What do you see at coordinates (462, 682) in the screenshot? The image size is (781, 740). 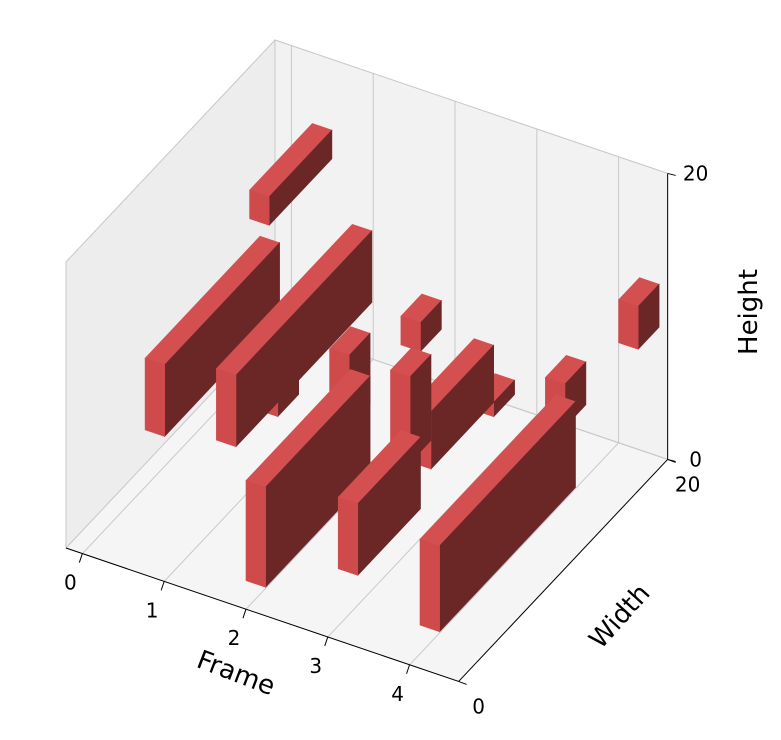 I see `width-tick` at bounding box center [462, 682].